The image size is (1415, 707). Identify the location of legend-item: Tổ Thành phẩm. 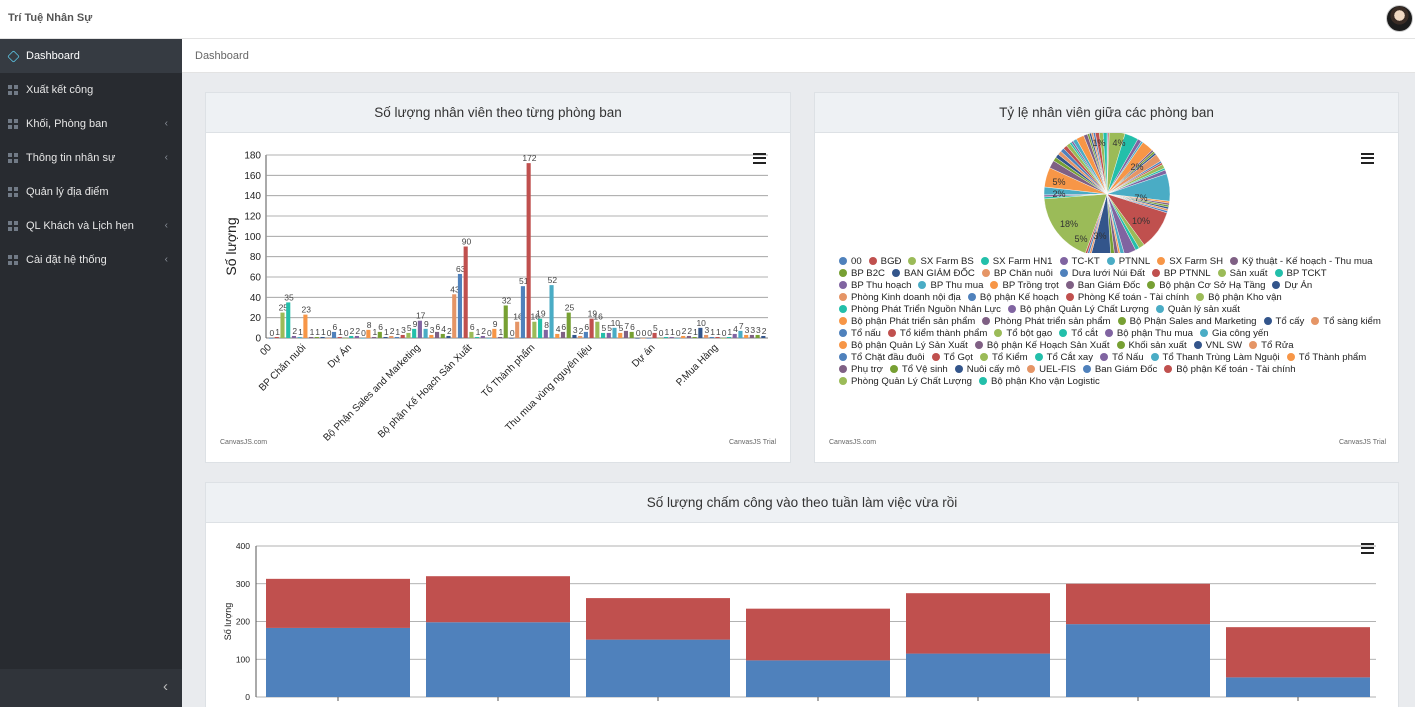
(1326, 358).